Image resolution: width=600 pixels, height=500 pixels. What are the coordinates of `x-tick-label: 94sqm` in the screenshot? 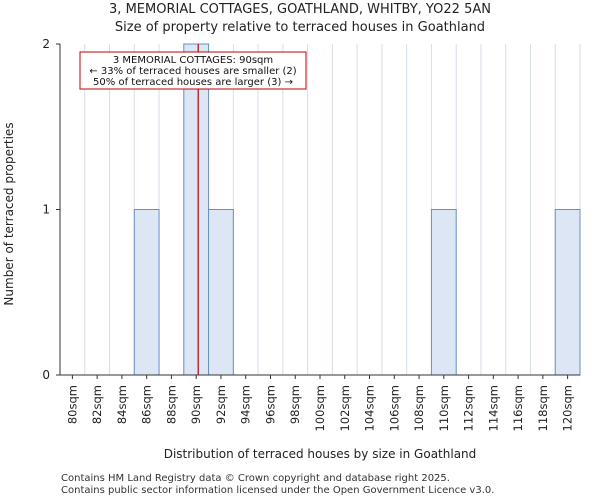 It's located at (246, 404).